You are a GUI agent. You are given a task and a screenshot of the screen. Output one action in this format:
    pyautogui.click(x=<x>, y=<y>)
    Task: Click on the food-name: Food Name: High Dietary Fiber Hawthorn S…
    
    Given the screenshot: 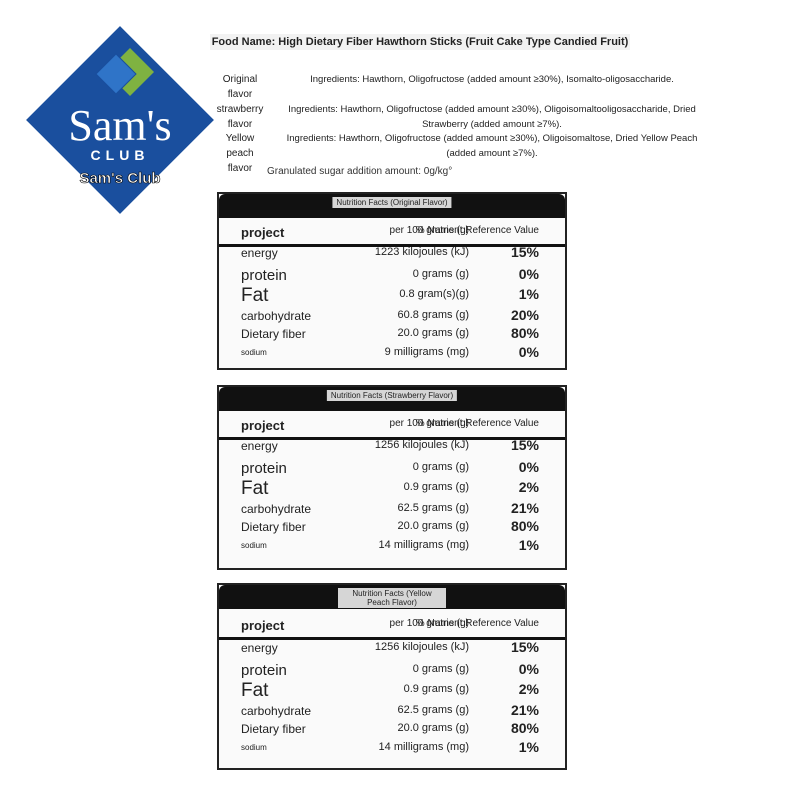 What is the action you would take?
    pyautogui.click(x=420, y=42)
    